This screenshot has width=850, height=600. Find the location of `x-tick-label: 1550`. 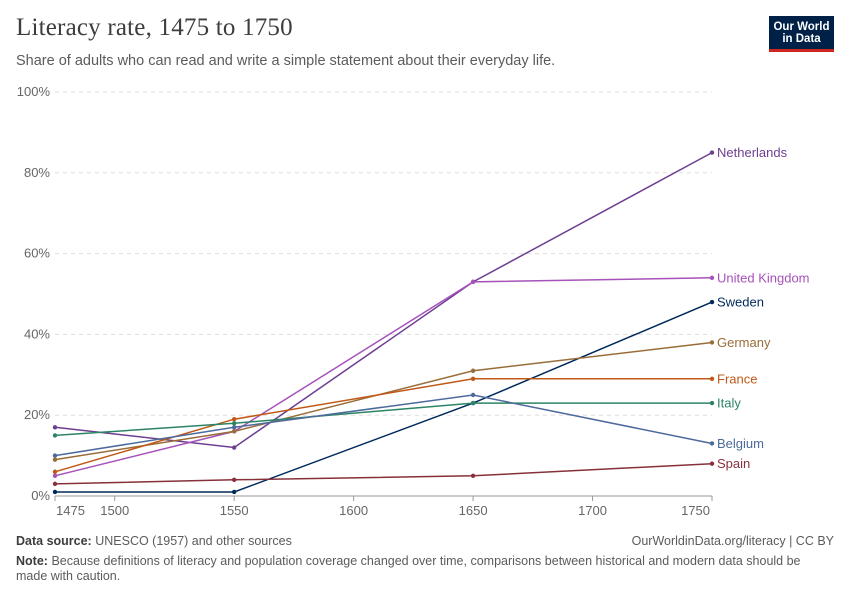

x-tick-label: 1550 is located at coordinates (234, 510).